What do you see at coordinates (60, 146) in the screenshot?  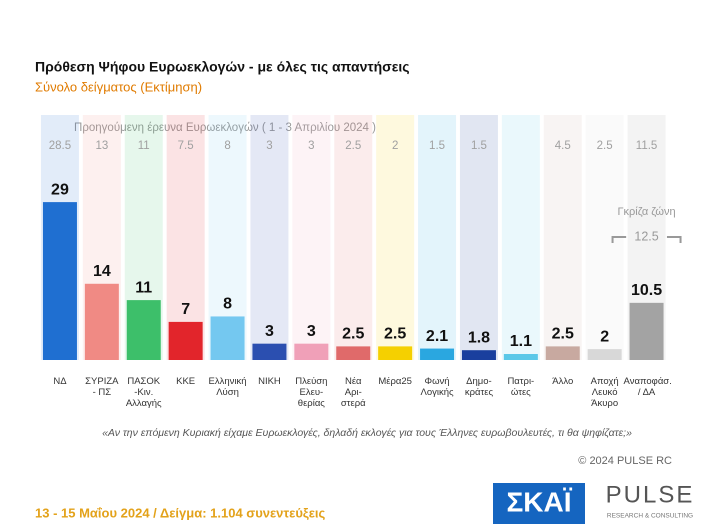 I see `previous-value: 28.5` at bounding box center [60, 146].